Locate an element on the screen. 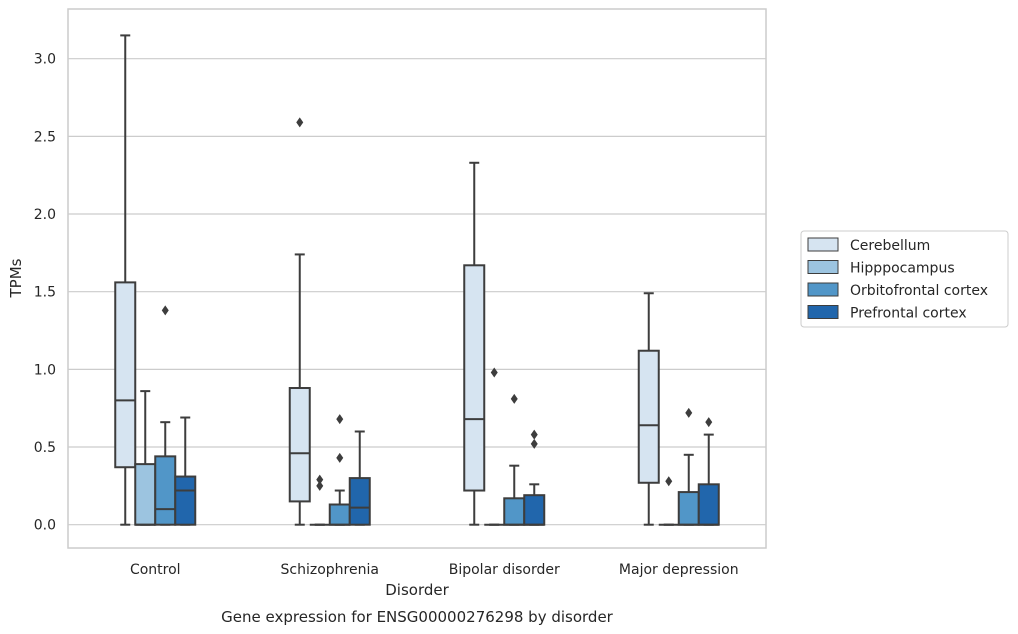 The image size is (1018, 634). legend-label: Cerebellum is located at coordinates (890, 246).